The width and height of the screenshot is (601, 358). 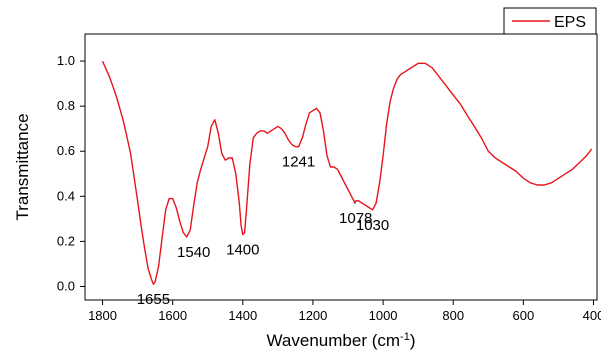 What do you see at coordinates (298, 162) in the screenshot?
I see `peak-label-1241: 1241` at bounding box center [298, 162].